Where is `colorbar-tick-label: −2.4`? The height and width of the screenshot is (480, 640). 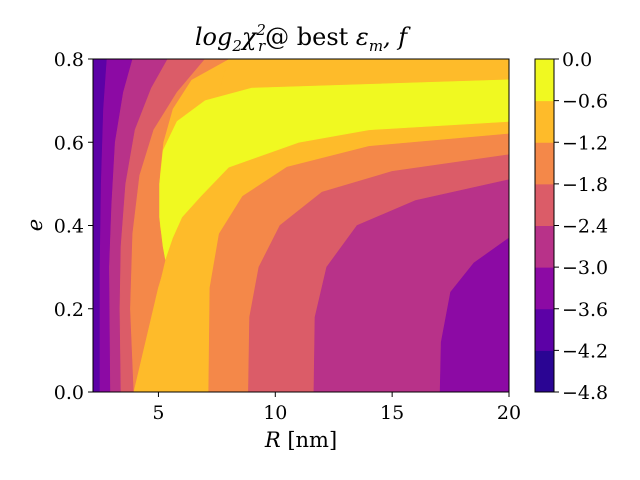
colorbar-tick-label: −2.4 is located at coordinates (585, 227).